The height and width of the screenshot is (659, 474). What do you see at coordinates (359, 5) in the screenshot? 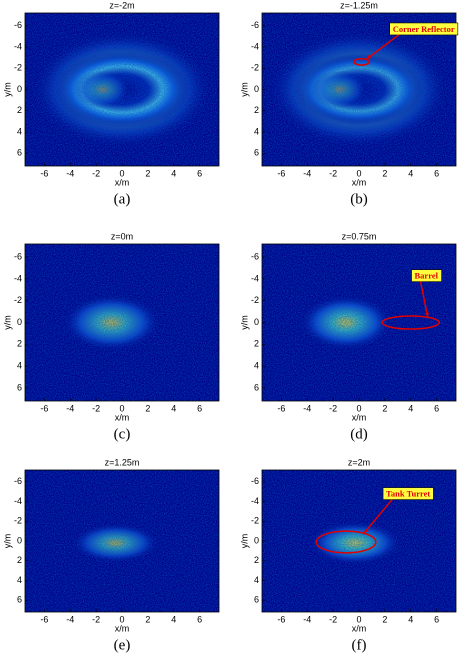
I see `panel-title: z=-1.25m` at bounding box center [359, 5].